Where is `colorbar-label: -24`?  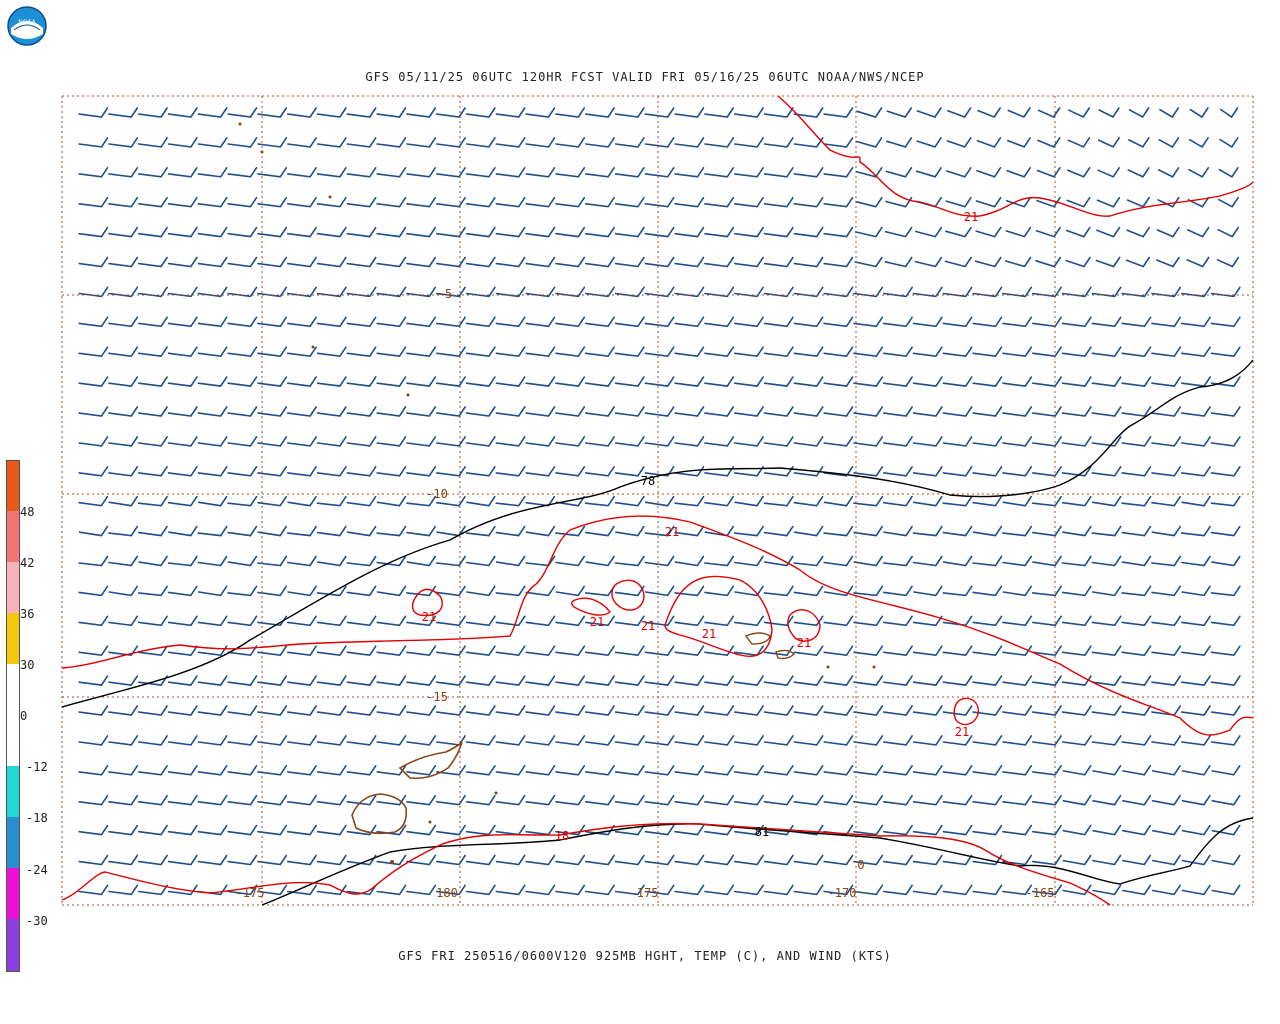
colorbar-label: -24 is located at coordinates (37, 870).